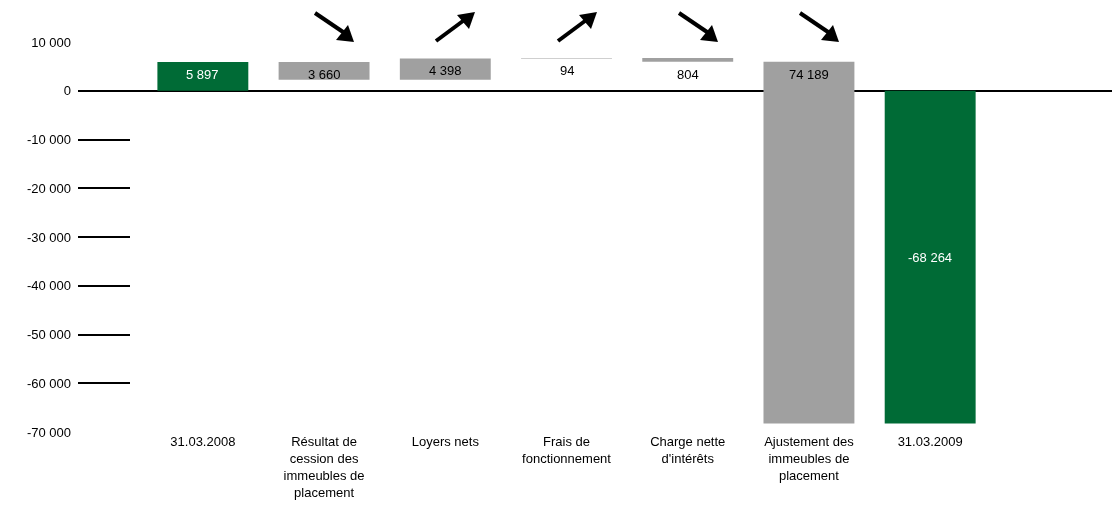 This screenshot has width=1112, height=524. What do you see at coordinates (688, 450) in the screenshot?
I see `x-tick-label: Charge nette d'intérêts` at bounding box center [688, 450].